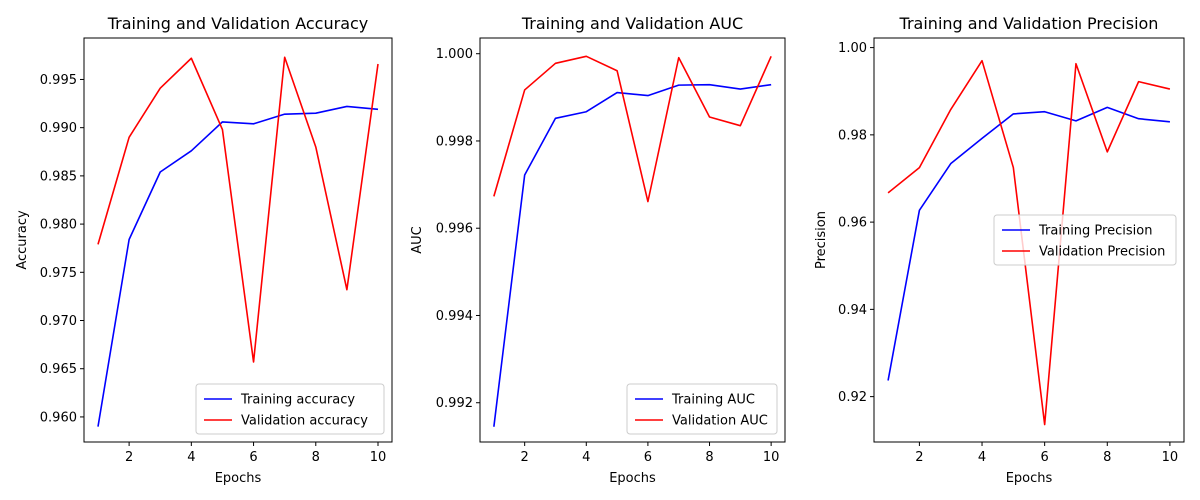  What do you see at coordinates (720, 421) in the screenshot?
I see `legend-entry-label: Validation AUC` at bounding box center [720, 421].